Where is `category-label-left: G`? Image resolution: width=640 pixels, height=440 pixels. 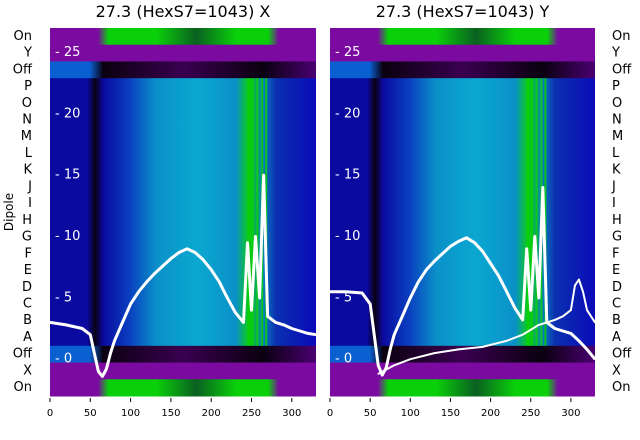 category-label-left: G is located at coordinates (27, 237).